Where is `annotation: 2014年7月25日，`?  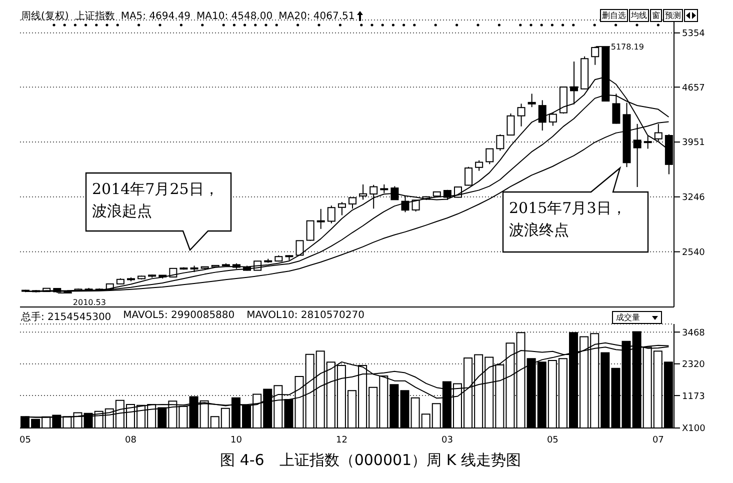
annotation: 2014年7月25日， is located at coordinates (155, 189).